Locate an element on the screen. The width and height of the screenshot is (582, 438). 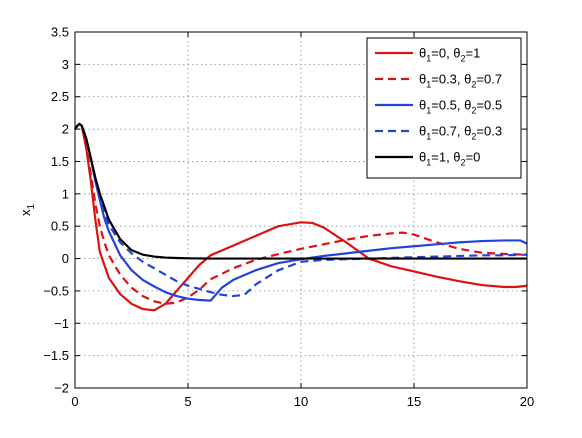
y-axis-label: x1 is located at coordinates (27, 210).